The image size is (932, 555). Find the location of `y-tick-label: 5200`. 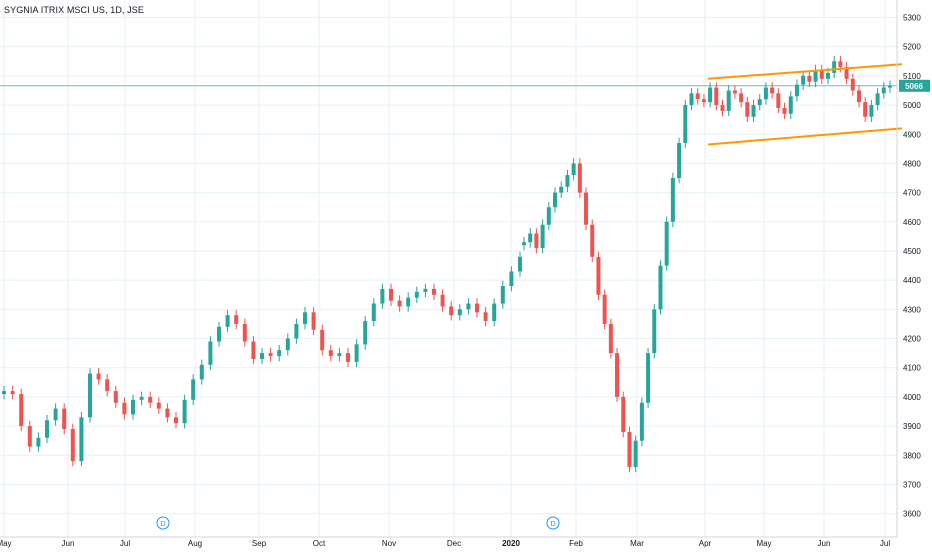

y-tick-label: 5200 is located at coordinates (912, 47).